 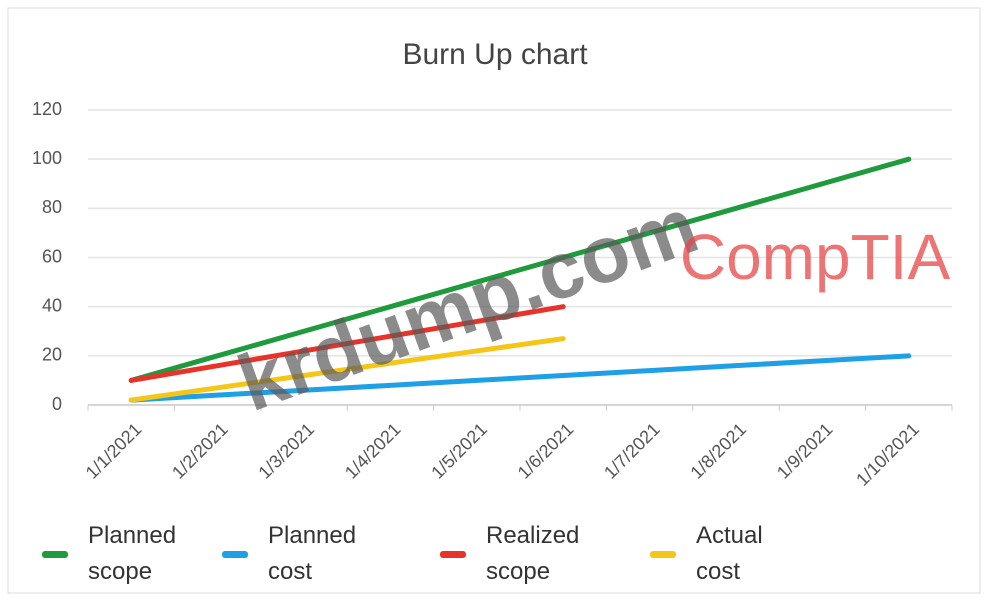 I want to click on x-tick-label: 1/7/2021, so click(x=632, y=451).